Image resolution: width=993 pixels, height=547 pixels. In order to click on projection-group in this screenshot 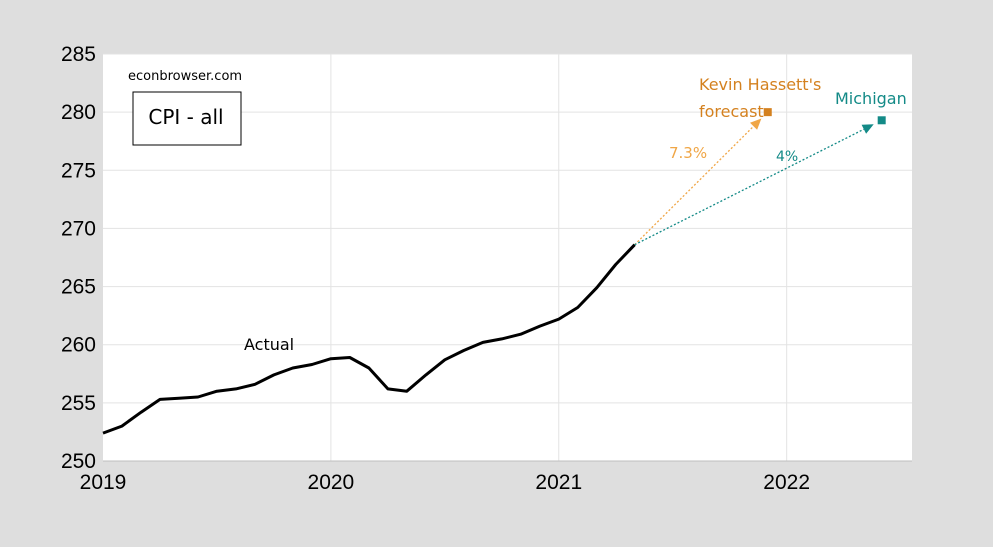, I will do `click(760, 177)`.